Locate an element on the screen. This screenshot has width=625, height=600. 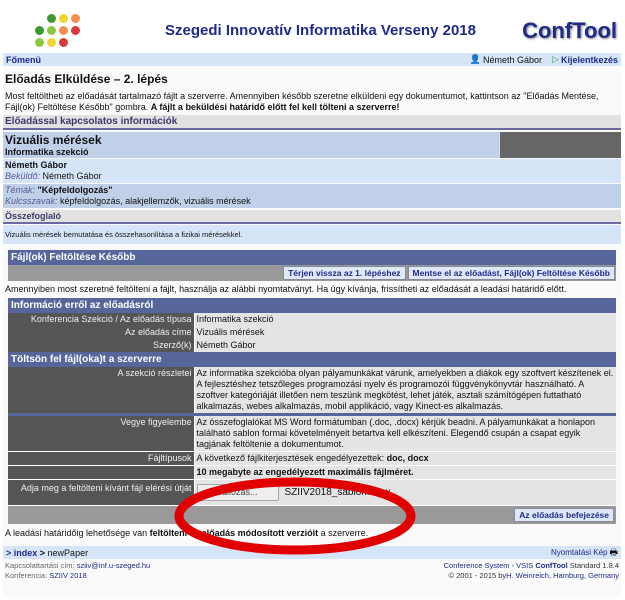
author-link: H. Weinreich, Hamburg, Germany is located at coordinates (562, 575).